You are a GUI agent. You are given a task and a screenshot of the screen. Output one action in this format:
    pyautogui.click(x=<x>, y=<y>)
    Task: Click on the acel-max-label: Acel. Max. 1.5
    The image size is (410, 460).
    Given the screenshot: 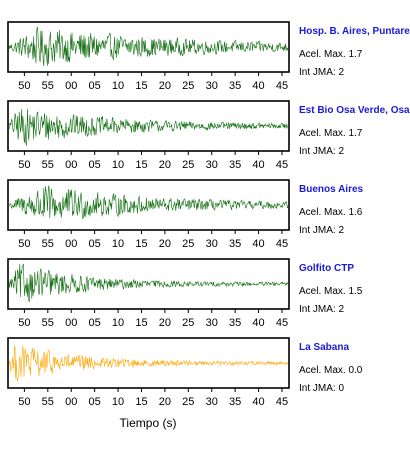 What is the action you would take?
    pyautogui.click(x=331, y=291)
    